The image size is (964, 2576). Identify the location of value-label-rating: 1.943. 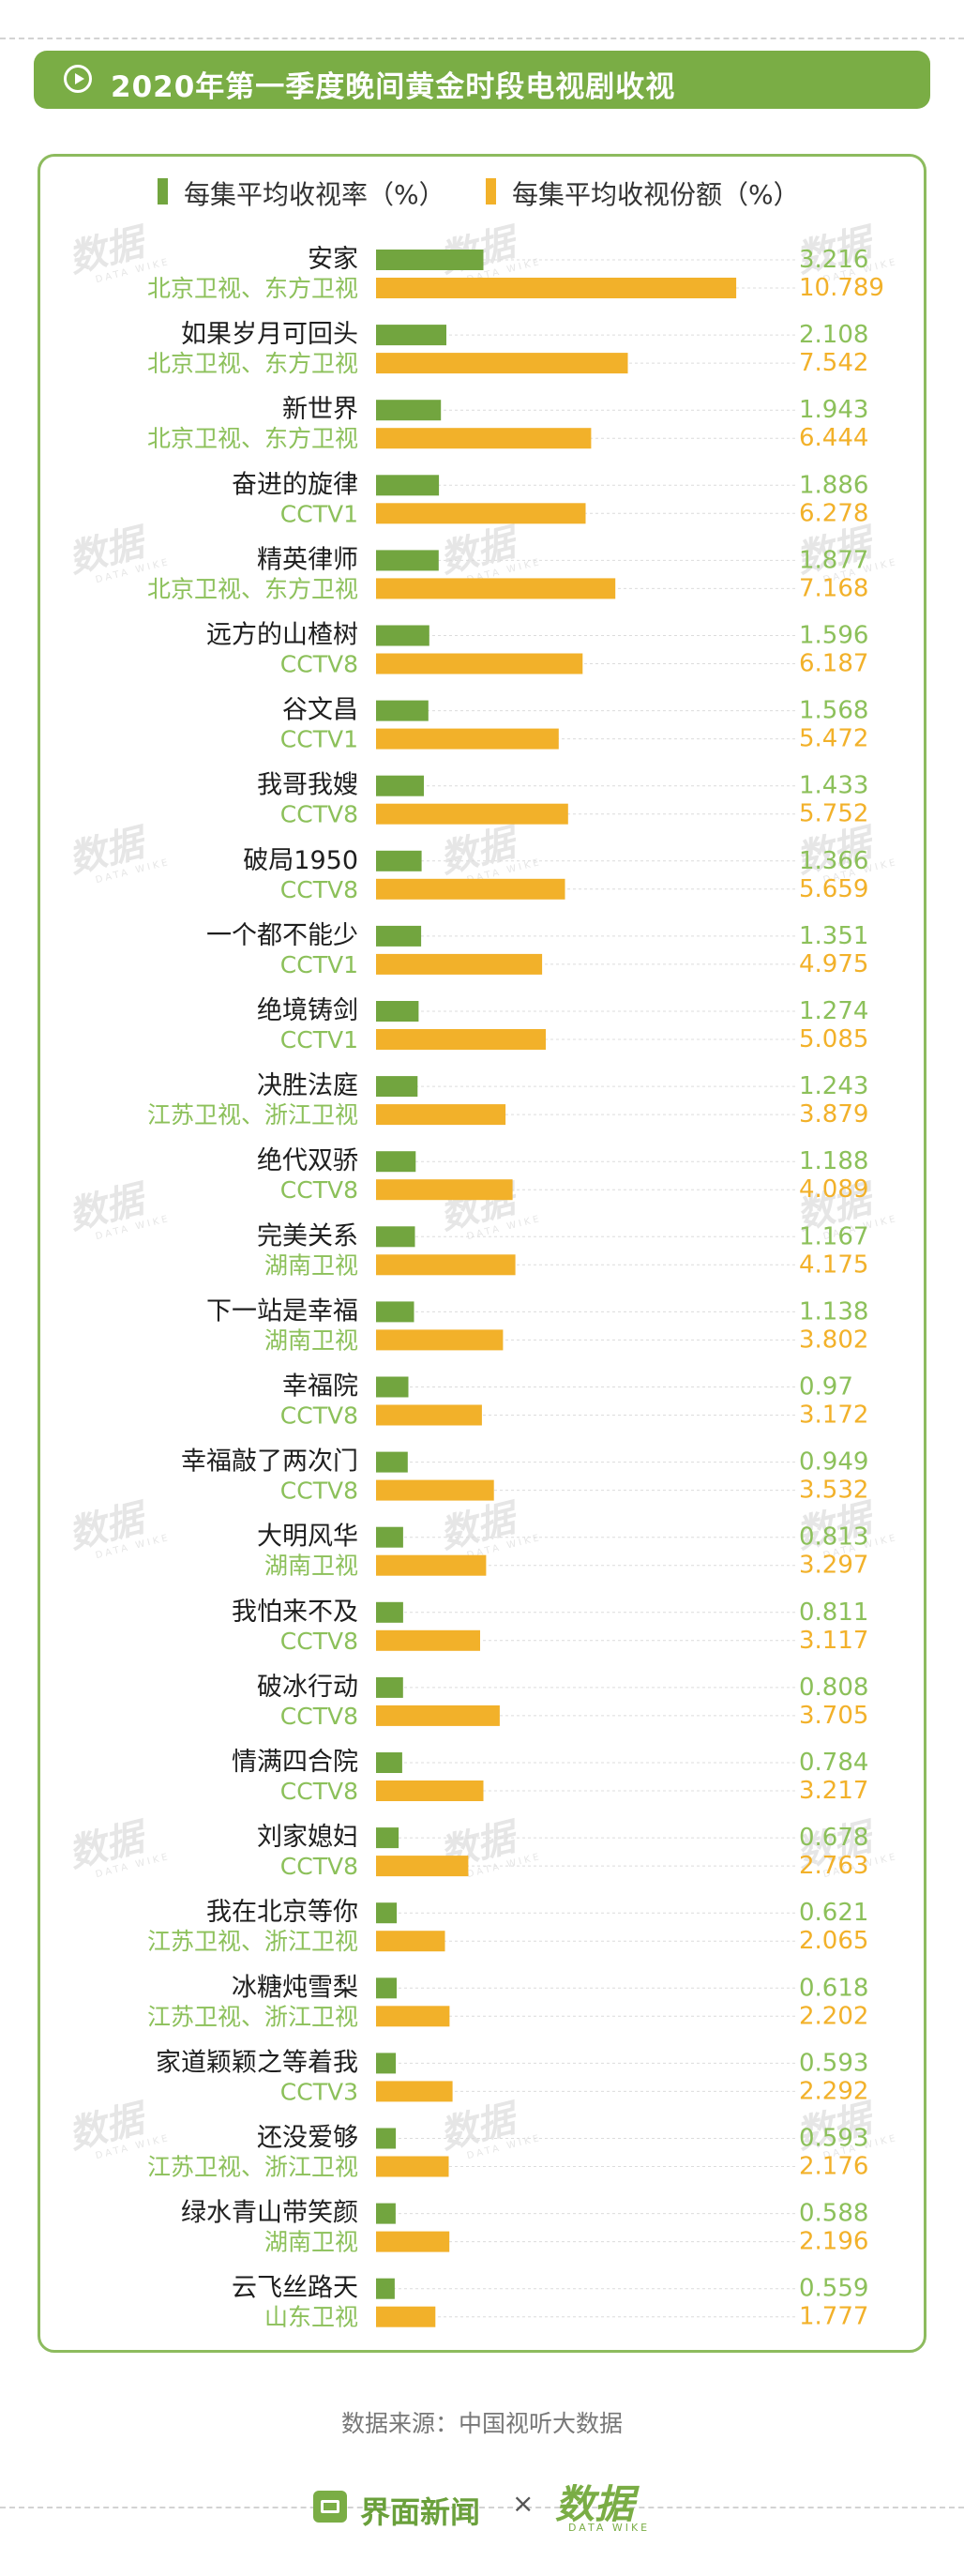
(833, 410).